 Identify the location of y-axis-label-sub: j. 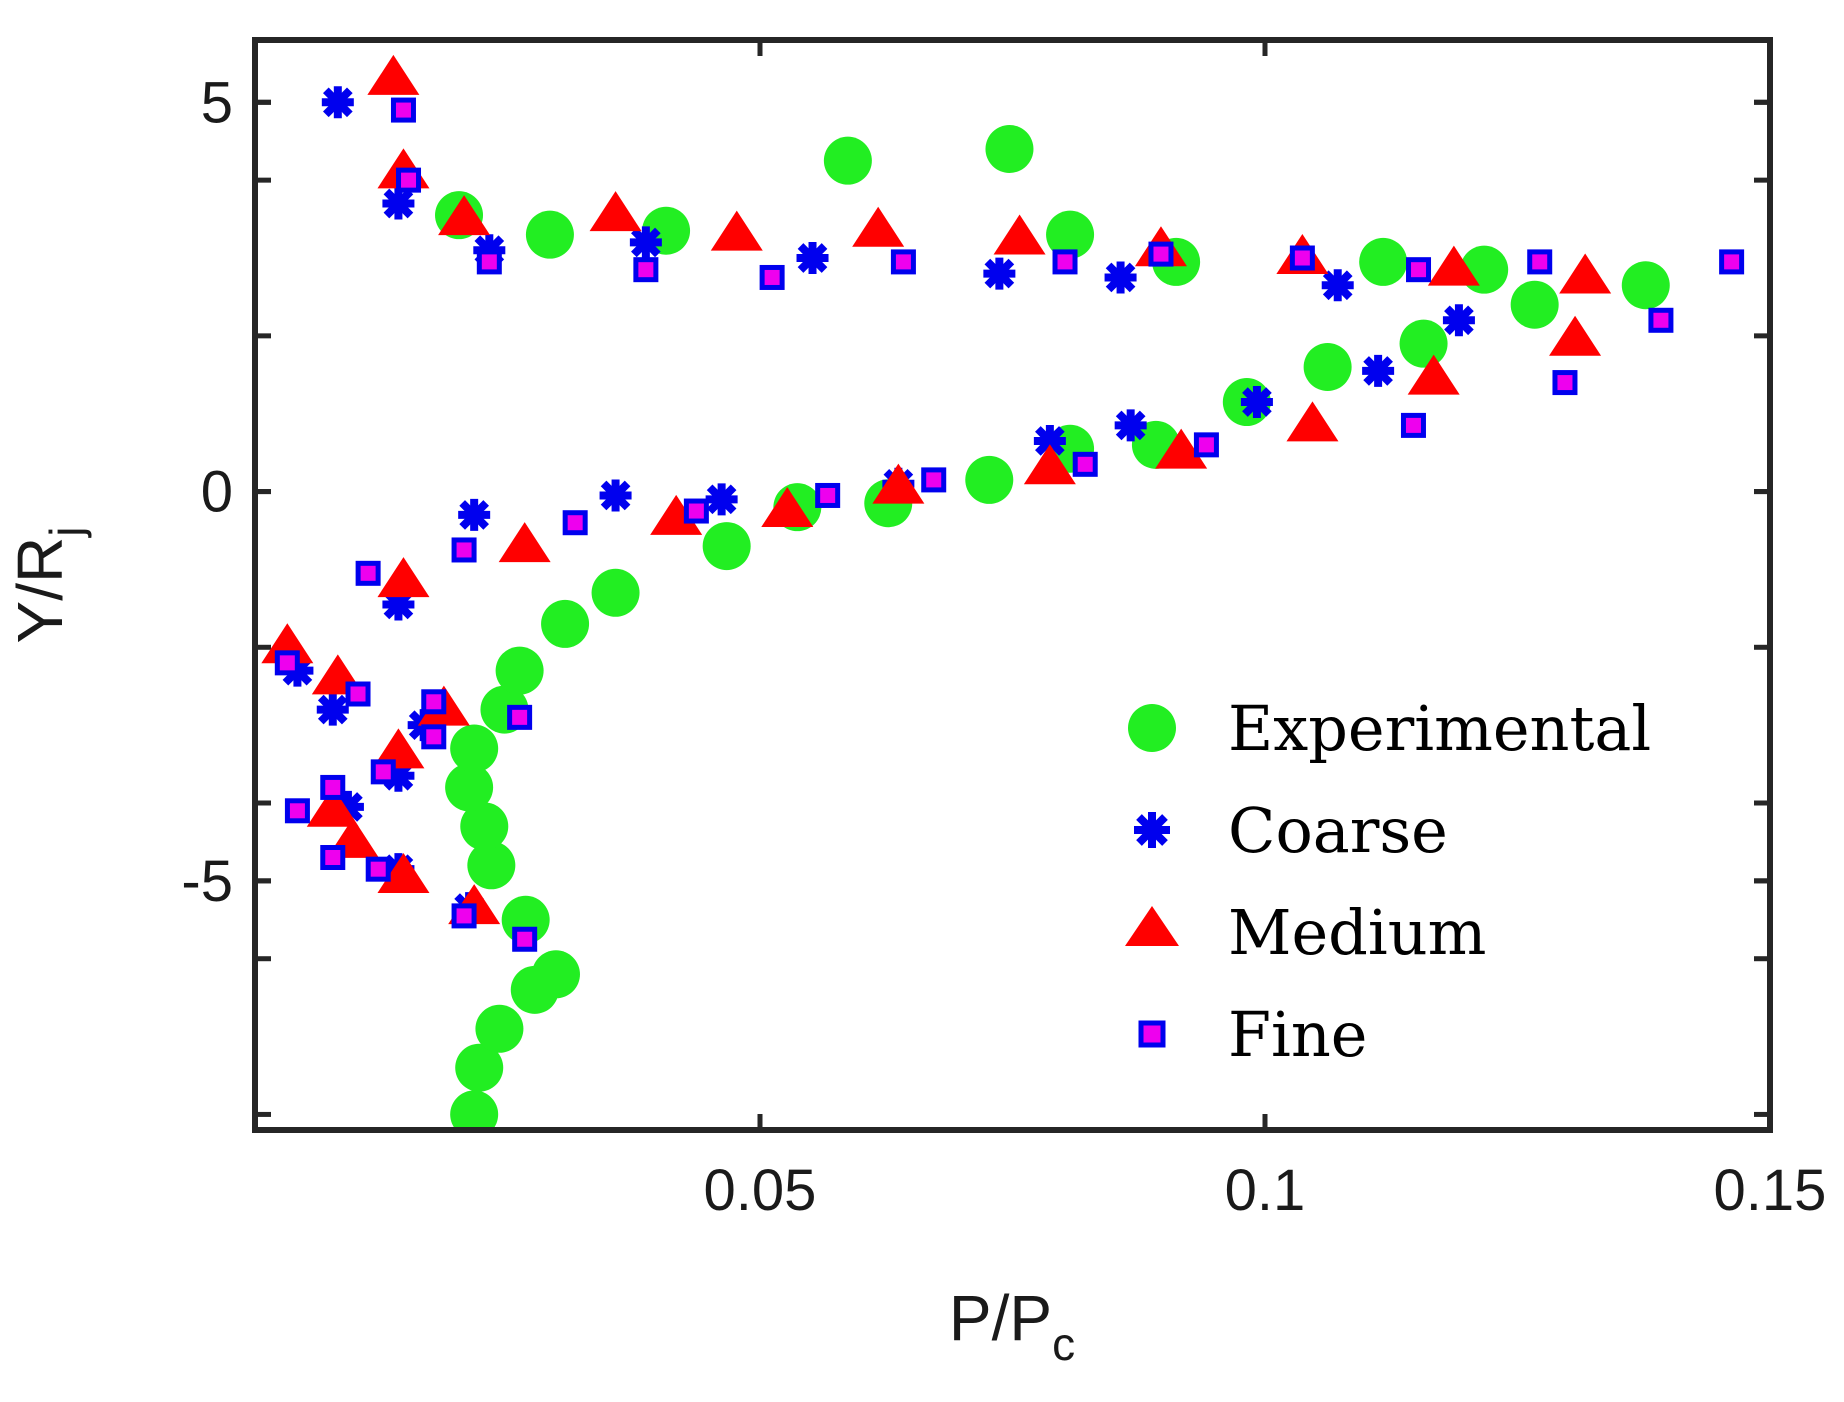
(66, 533).